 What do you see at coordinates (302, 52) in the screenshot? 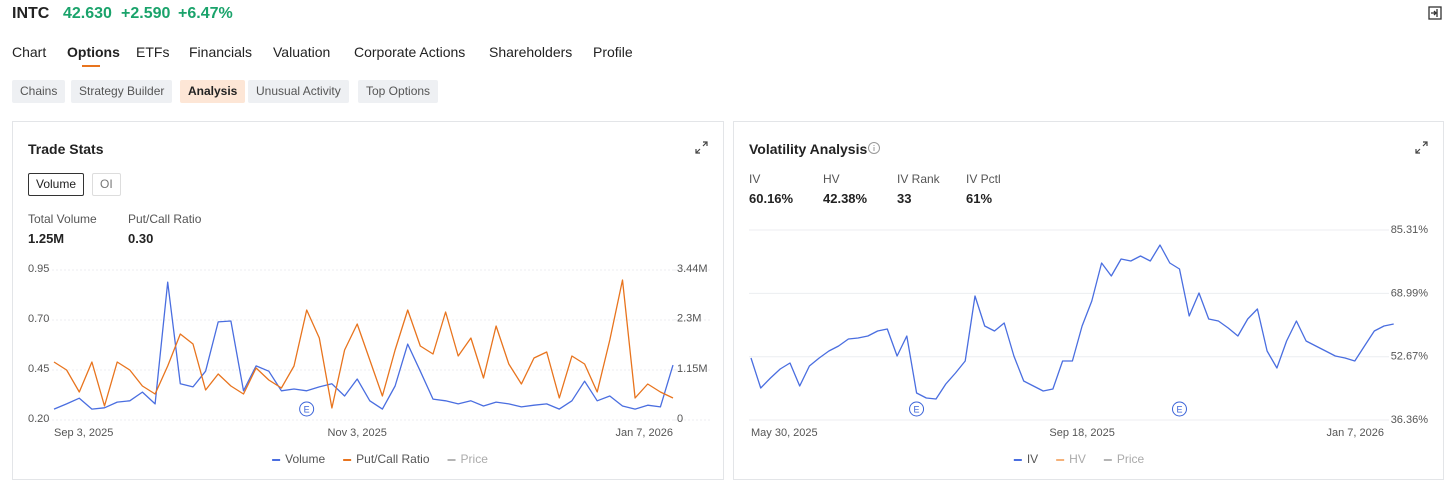
I see `tab: Valuation` at bounding box center [302, 52].